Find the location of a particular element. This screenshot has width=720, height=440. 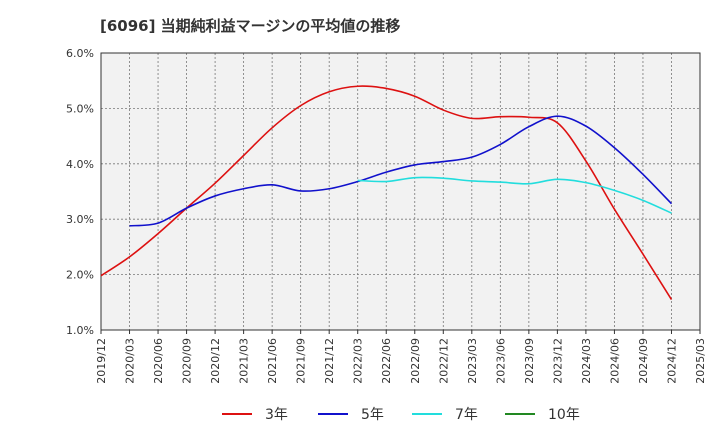

x-tick-label: 2021/03 is located at coordinates (244, 361).